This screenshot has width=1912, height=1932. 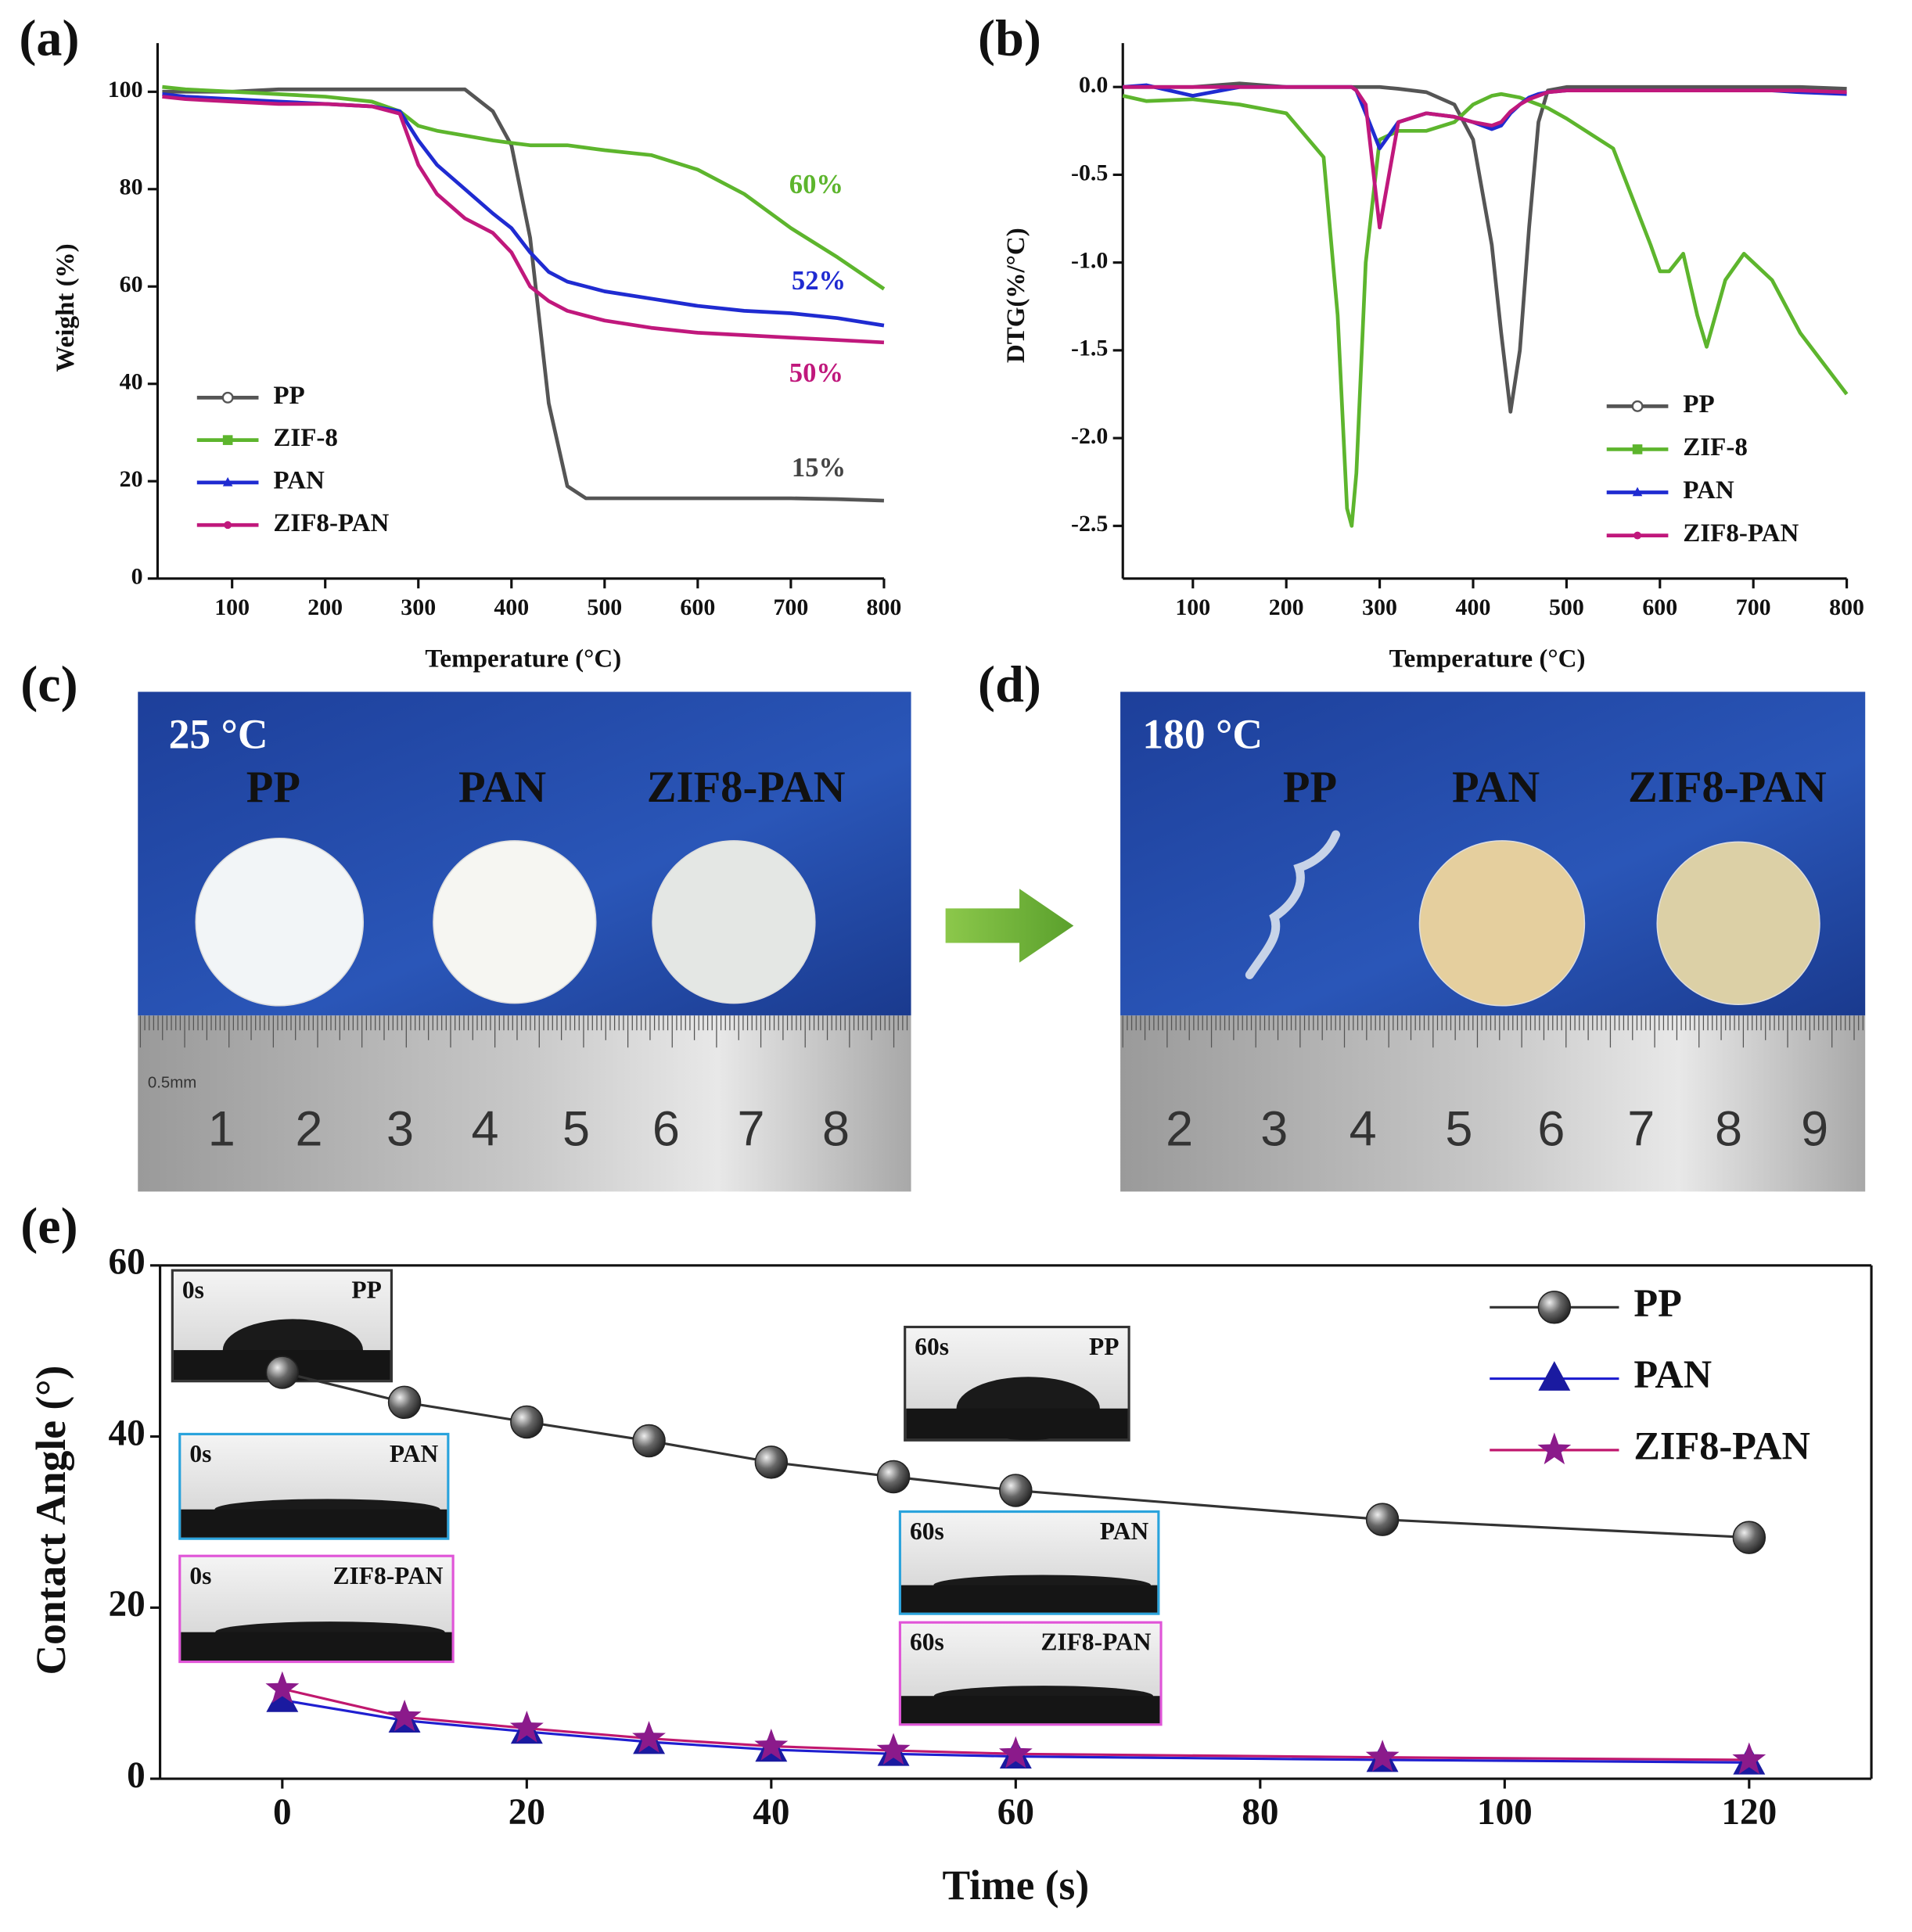 What do you see at coordinates (527, 1813) in the screenshot?
I see `x-tick-label: 20` at bounding box center [527, 1813].